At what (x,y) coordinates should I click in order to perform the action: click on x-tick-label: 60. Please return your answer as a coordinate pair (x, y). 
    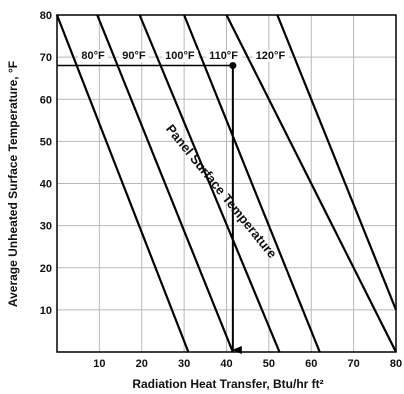
    Looking at the image, I should click on (311, 364).